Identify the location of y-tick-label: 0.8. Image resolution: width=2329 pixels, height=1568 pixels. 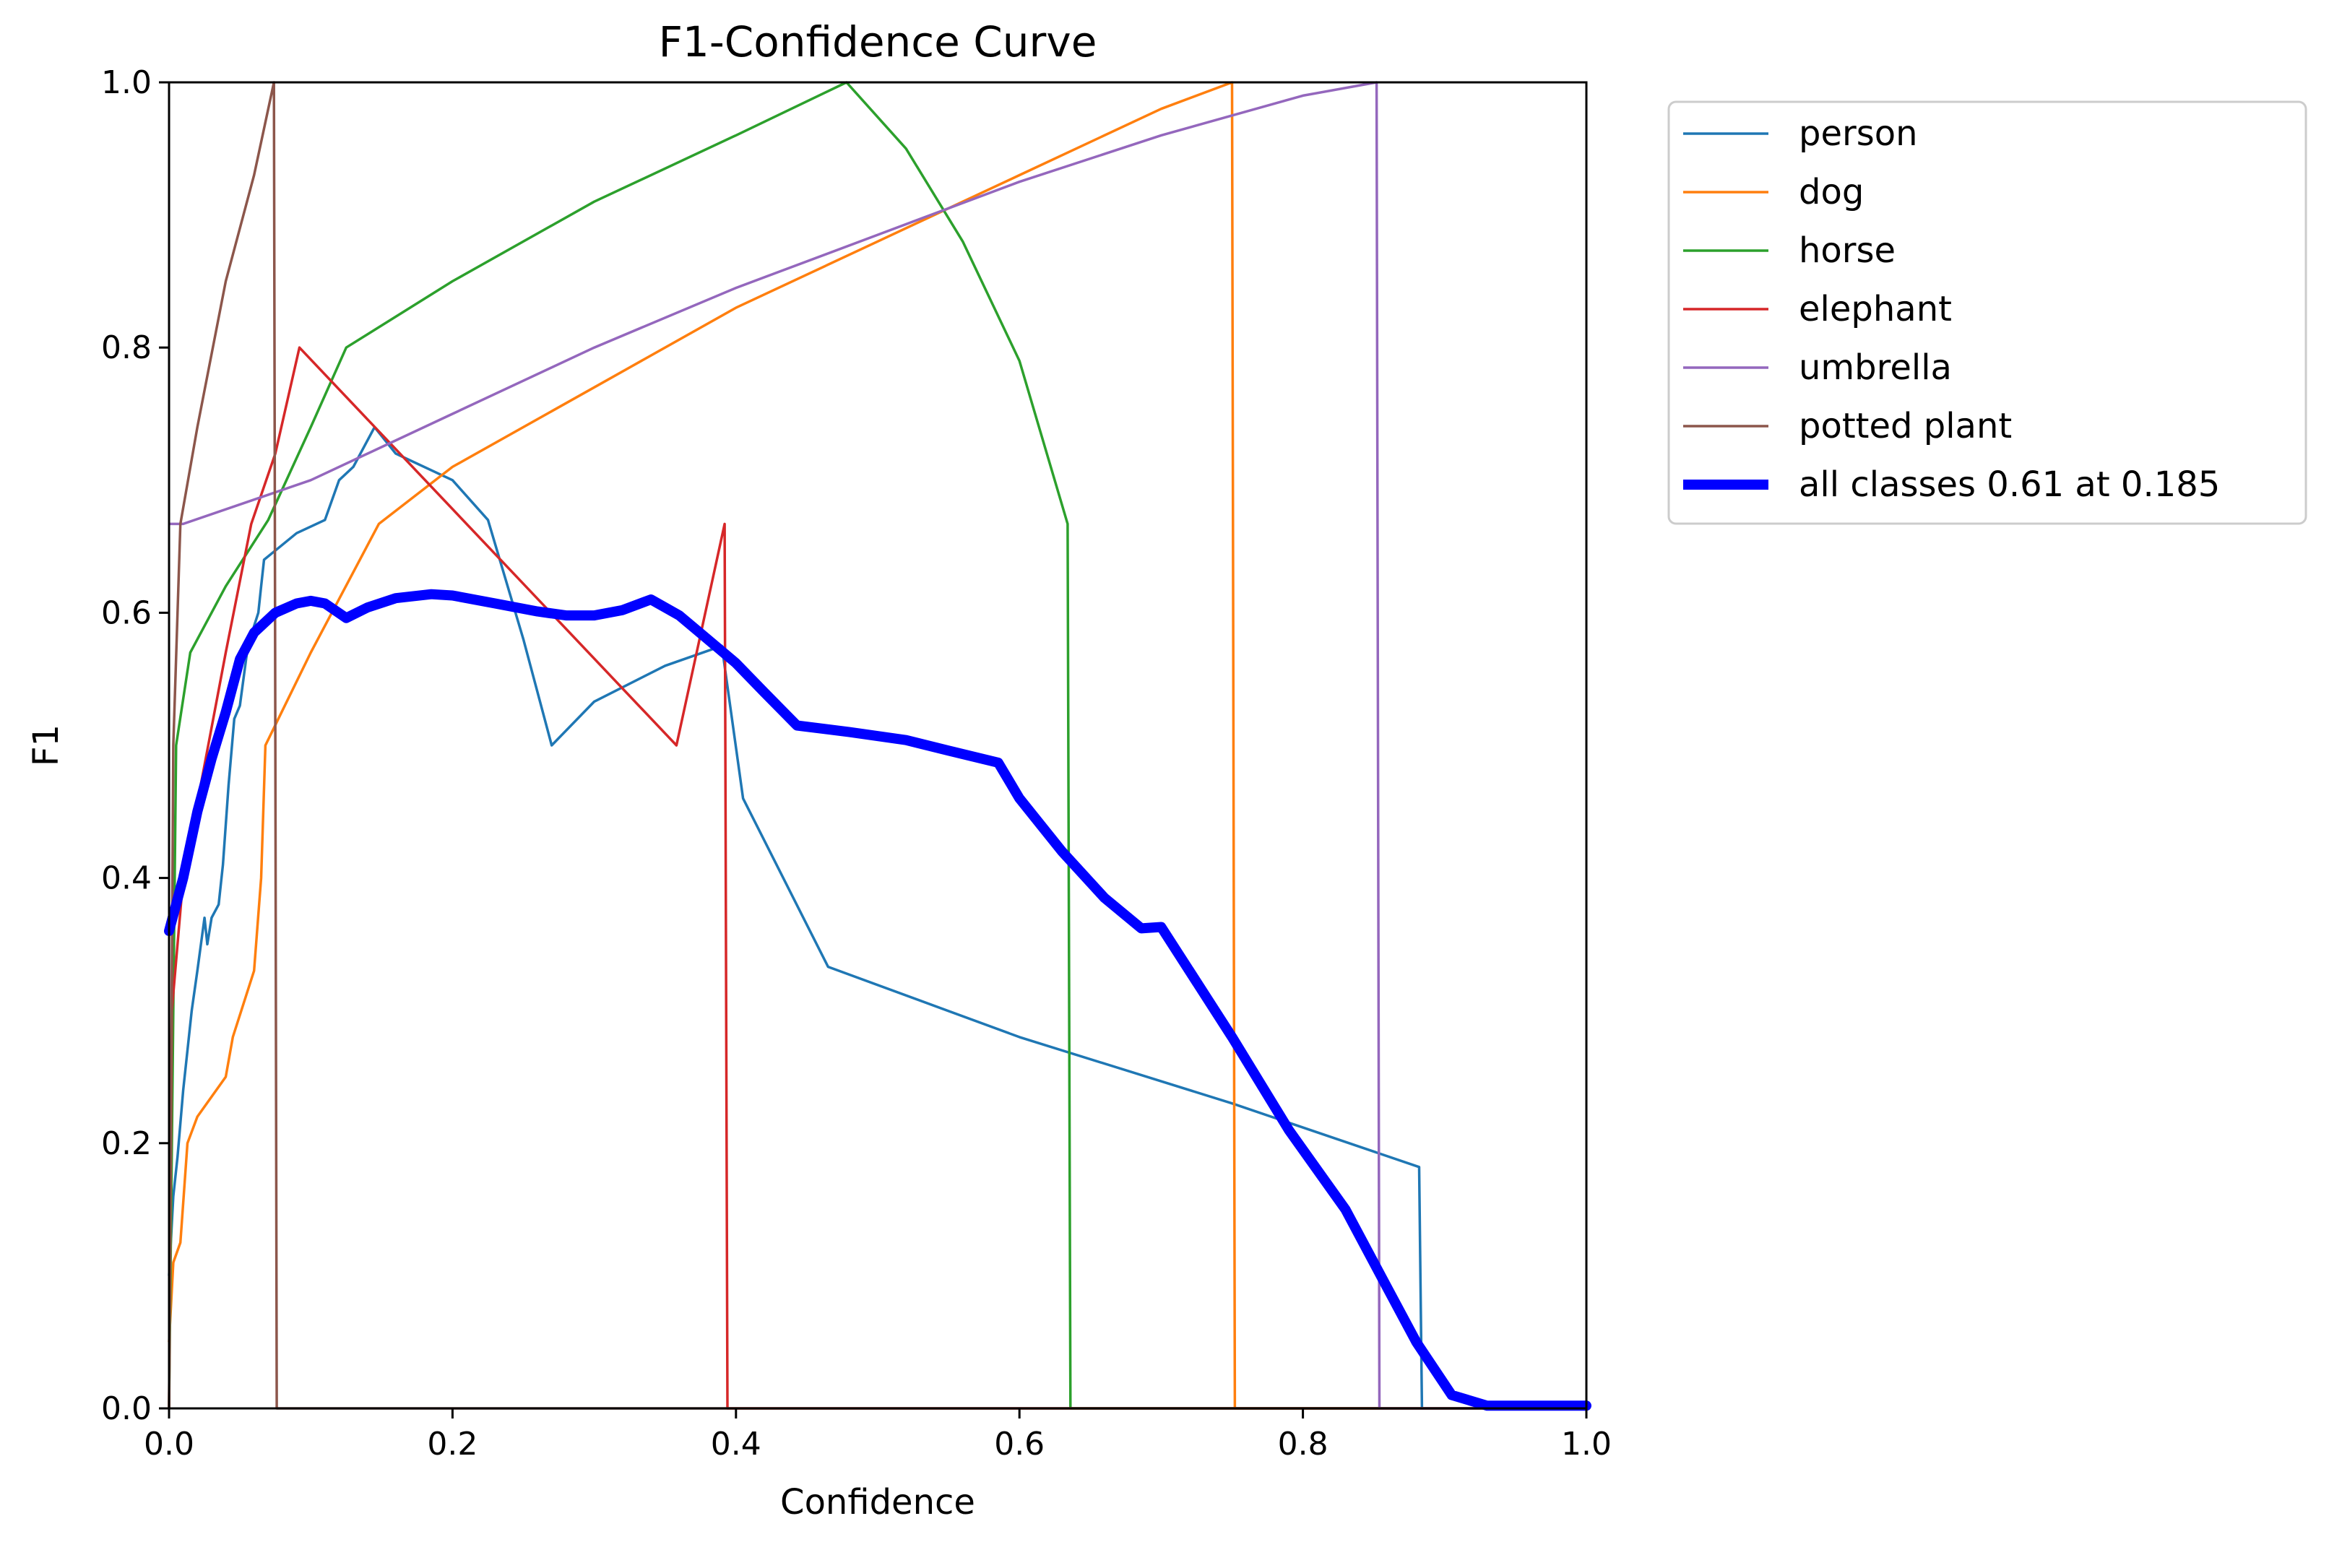
(126, 347).